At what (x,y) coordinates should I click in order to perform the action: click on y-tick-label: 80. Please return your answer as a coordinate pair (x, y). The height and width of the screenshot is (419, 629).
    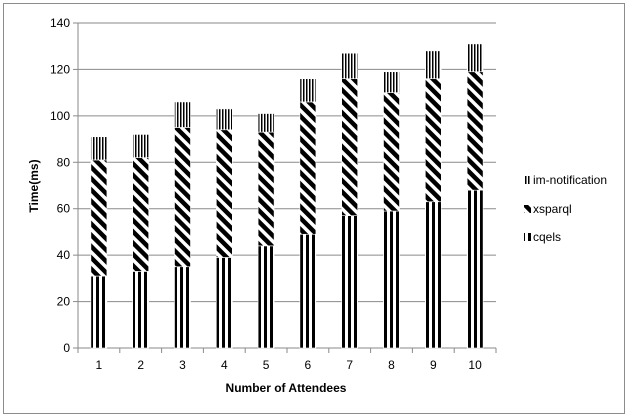
    Looking at the image, I should click on (64, 162).